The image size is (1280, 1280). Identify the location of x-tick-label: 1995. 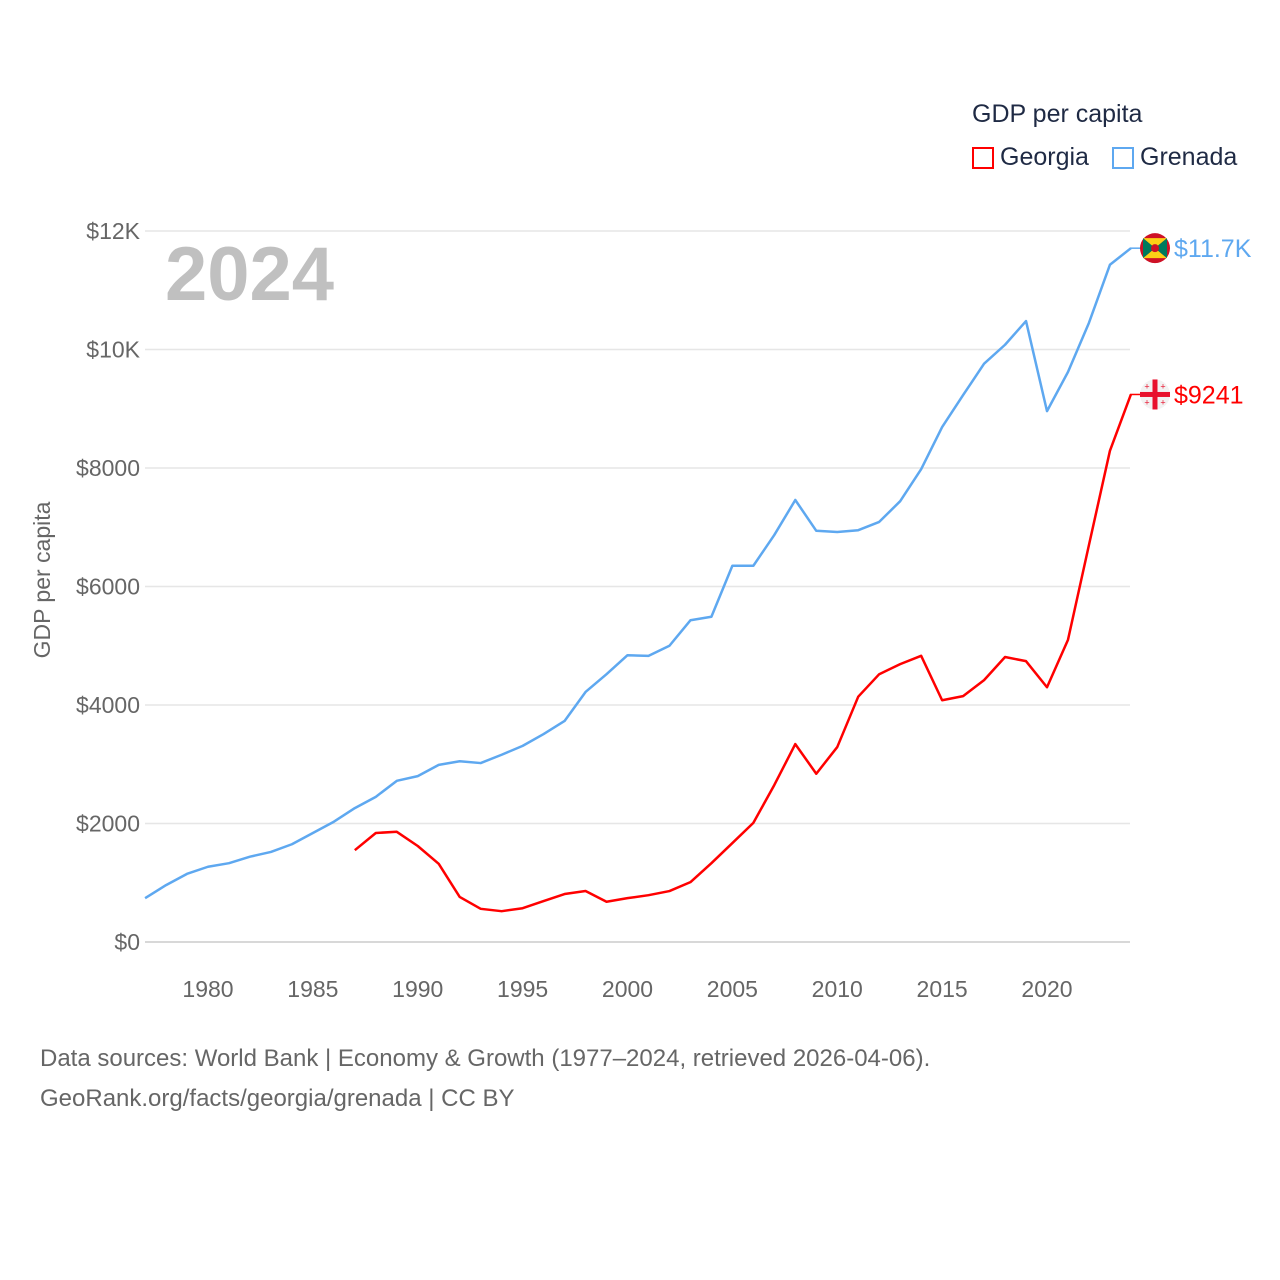
(522, 989).